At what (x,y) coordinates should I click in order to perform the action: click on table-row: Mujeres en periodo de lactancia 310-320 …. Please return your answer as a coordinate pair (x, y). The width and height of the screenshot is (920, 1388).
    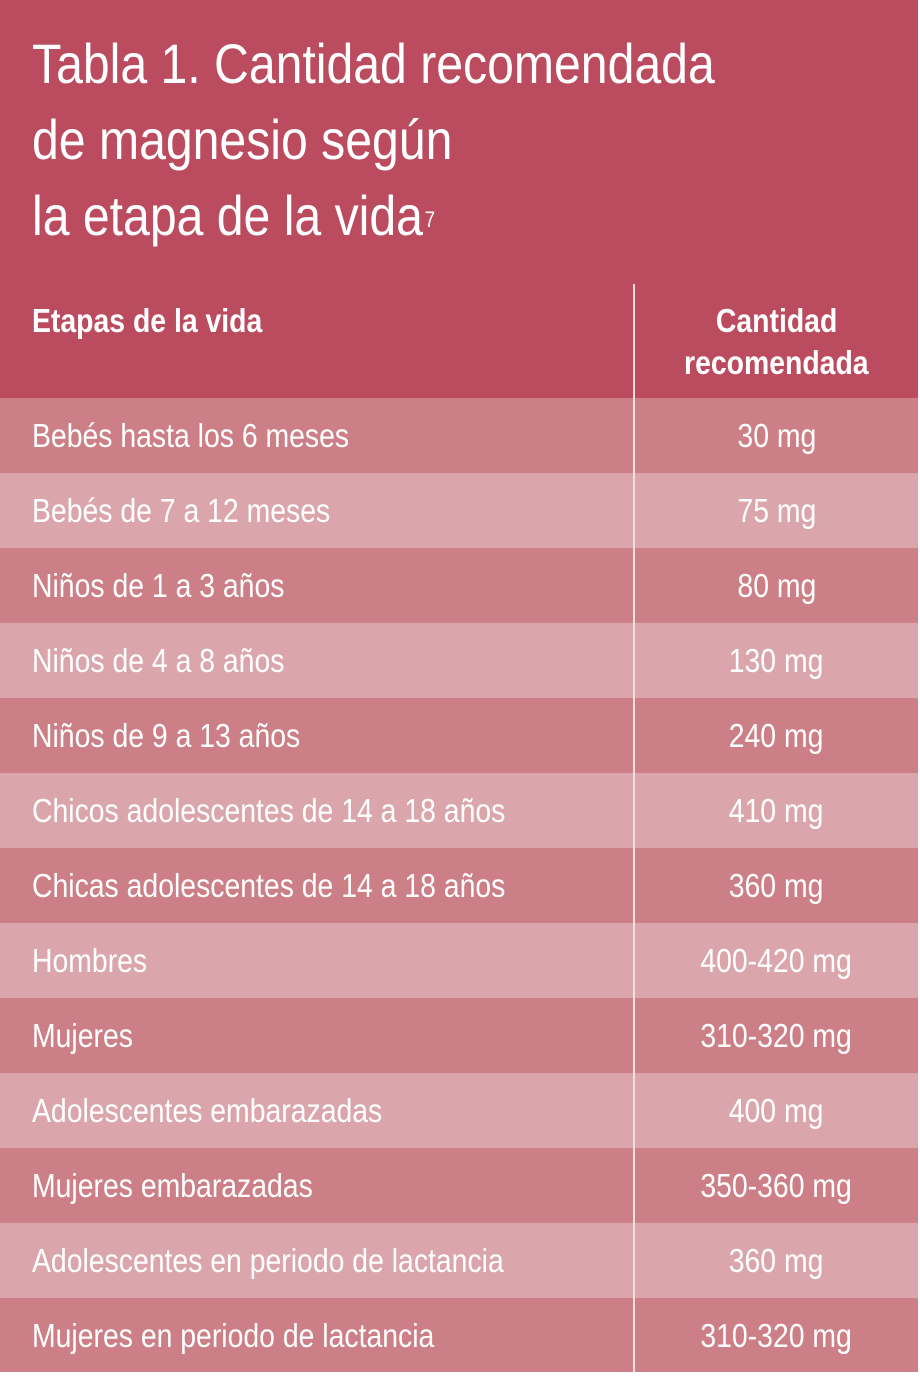
    Looking at the image, I should click on (459, 1335).